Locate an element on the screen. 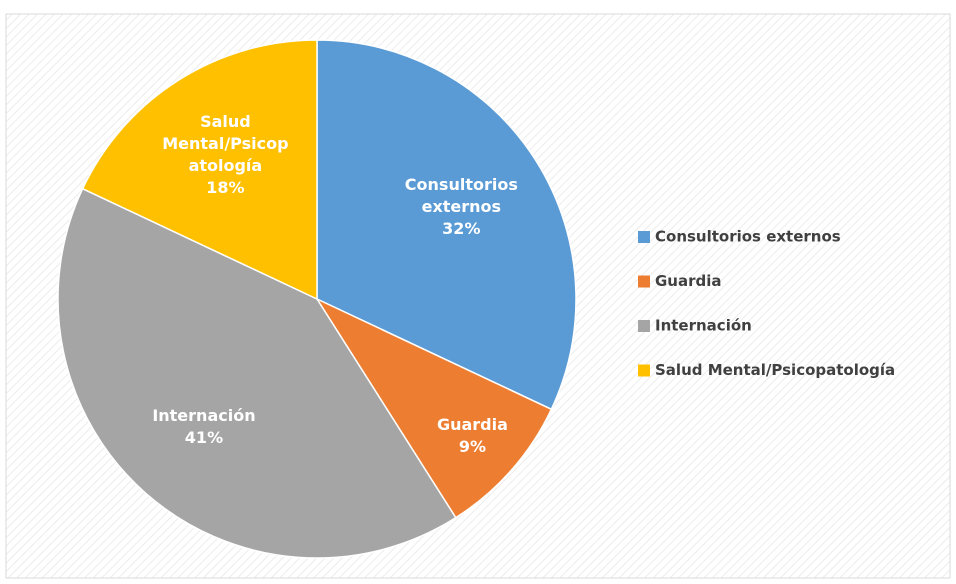 The height and width of the screenshot is (584, 956). slice-value: 41% is located at coordinates (204, 438).